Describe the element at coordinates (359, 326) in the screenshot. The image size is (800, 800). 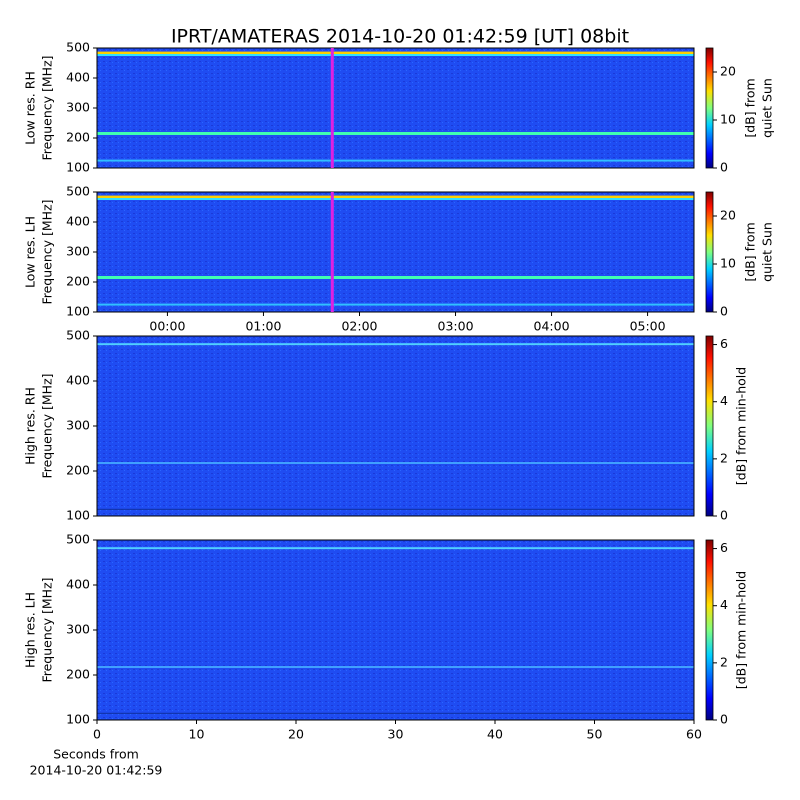
I see `x-tick-label: 02:00` at that location.